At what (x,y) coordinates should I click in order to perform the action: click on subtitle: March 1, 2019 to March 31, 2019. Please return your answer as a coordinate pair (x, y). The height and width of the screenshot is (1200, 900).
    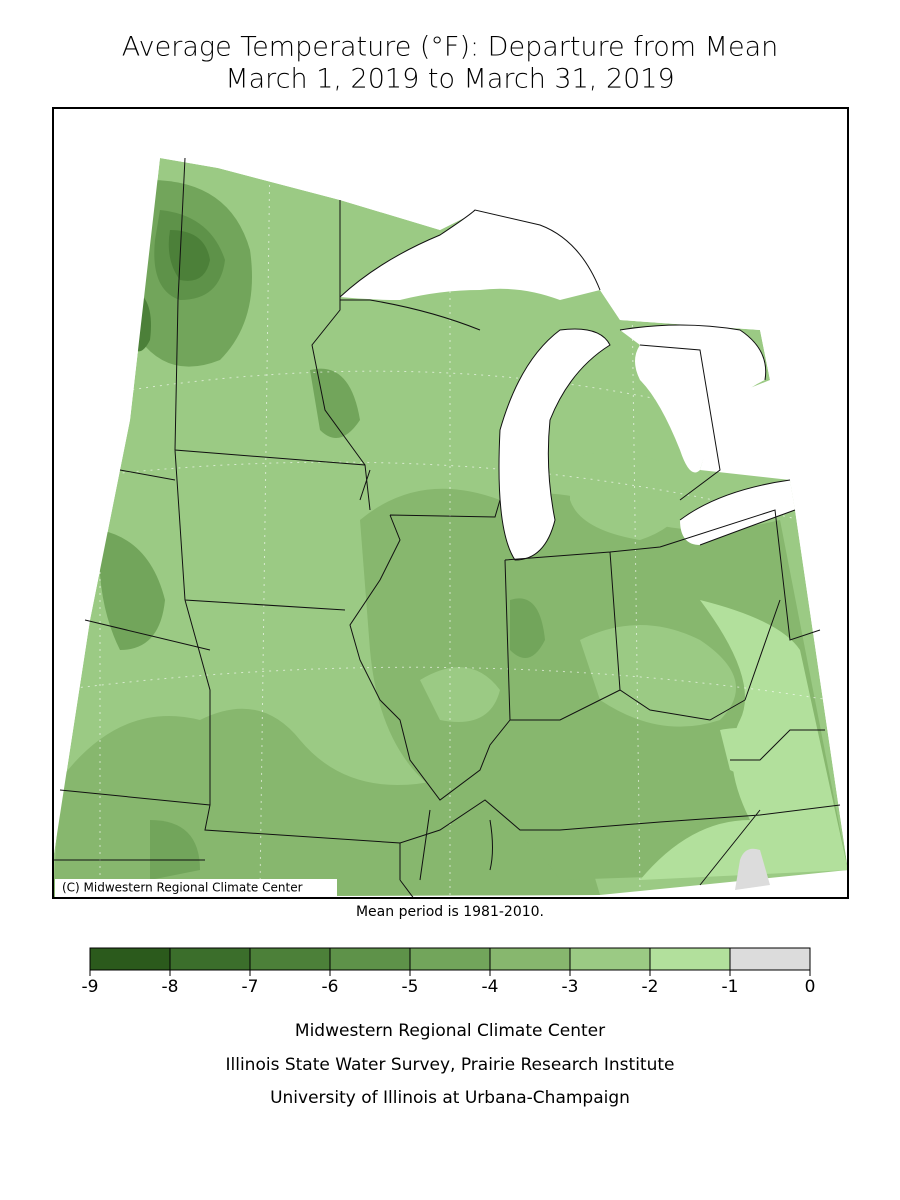
    Looking at the image, I should click on (449, 79).